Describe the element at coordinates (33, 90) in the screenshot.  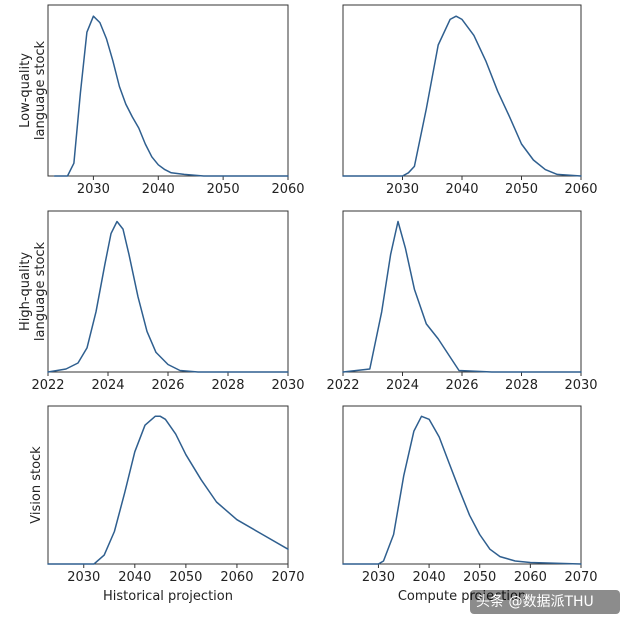
I see `y-axis-title: Low-qualitylanguage stock` at that location.